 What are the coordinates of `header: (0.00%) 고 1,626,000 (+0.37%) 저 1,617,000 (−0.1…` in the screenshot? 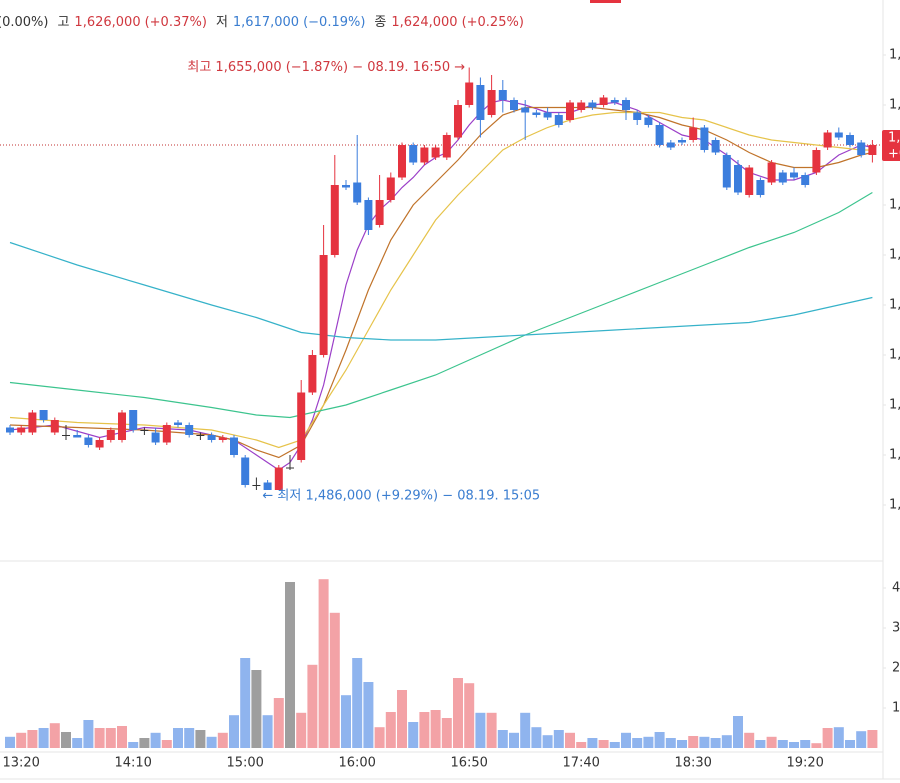 It's located at (262, 22).